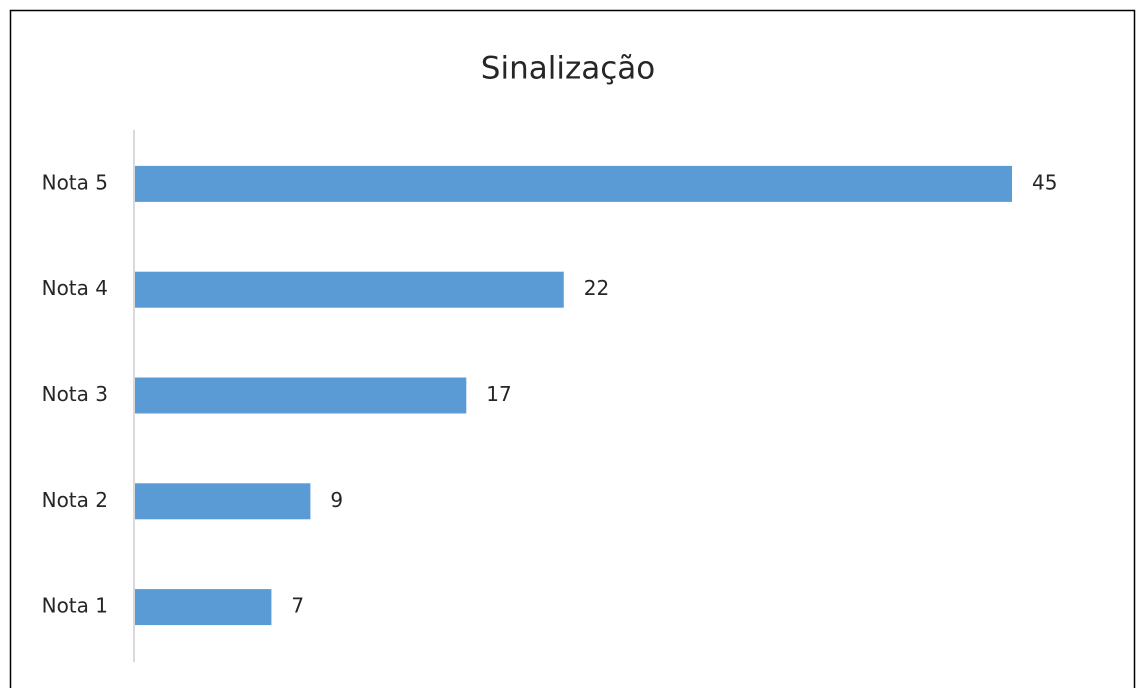  Describe the element at coordinates (596, 288) in the screenshot. I see `data-label: 22` at that location.